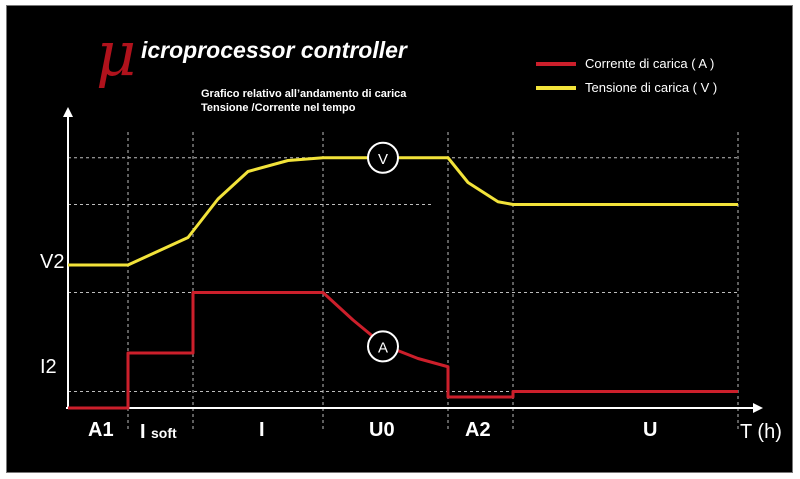  I want to click on phase-label-a1: A1, so click(101, 430).